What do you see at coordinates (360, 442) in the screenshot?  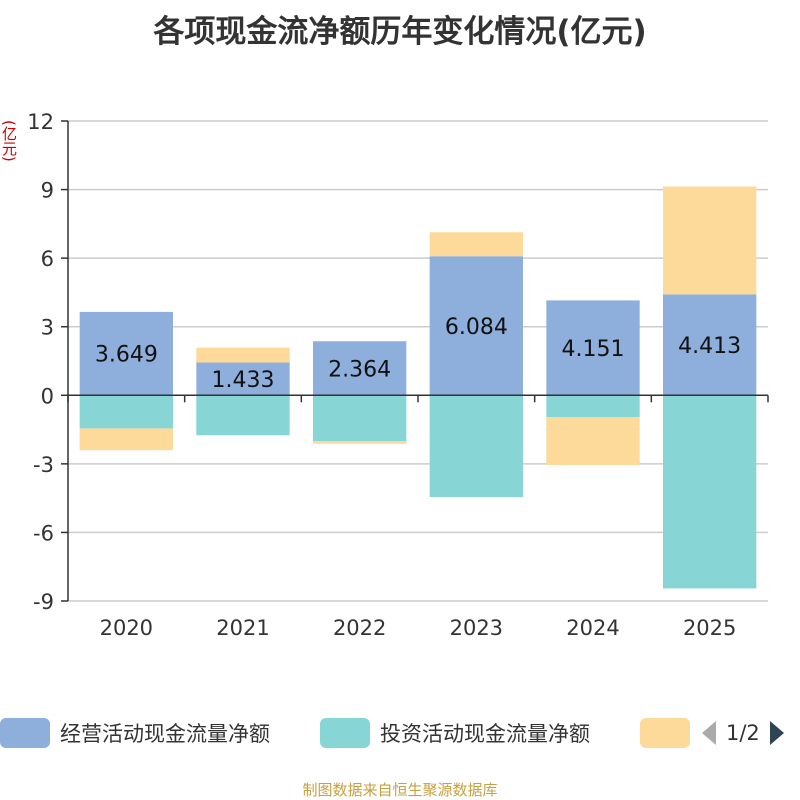 I see `bar-financing-2022` at bounding box center [360, 442].